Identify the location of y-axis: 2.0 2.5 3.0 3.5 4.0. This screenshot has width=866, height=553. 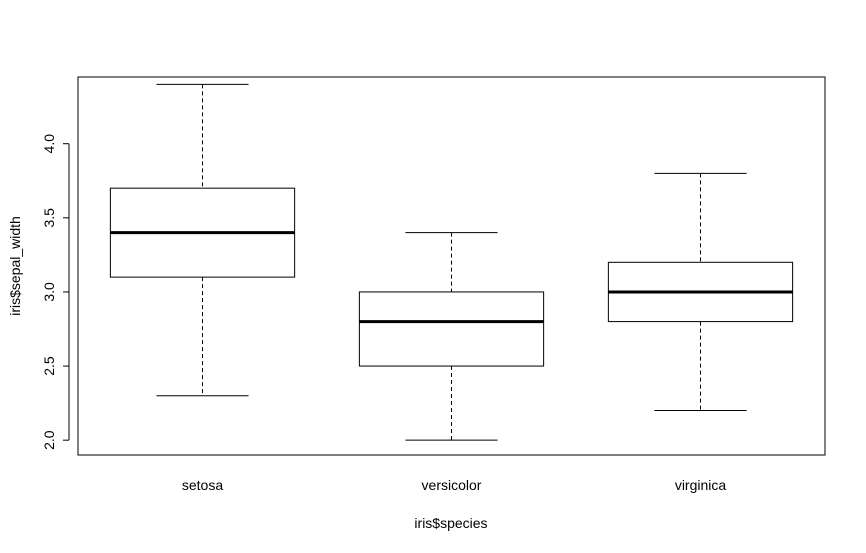
(55, 292).